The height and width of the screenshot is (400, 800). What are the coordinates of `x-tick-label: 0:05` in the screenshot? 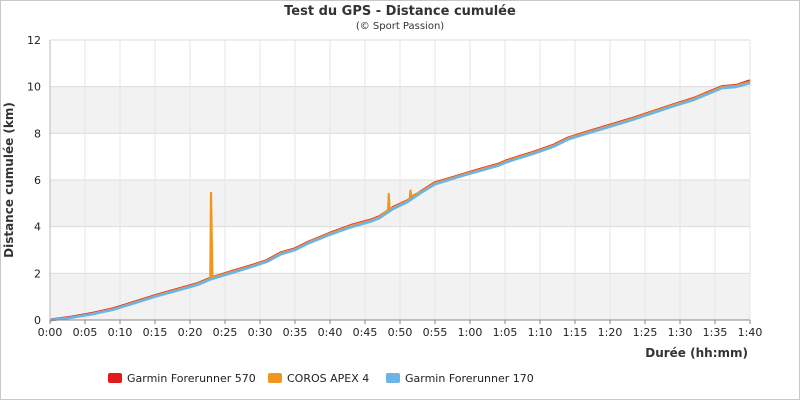 It's located at (85, 332).